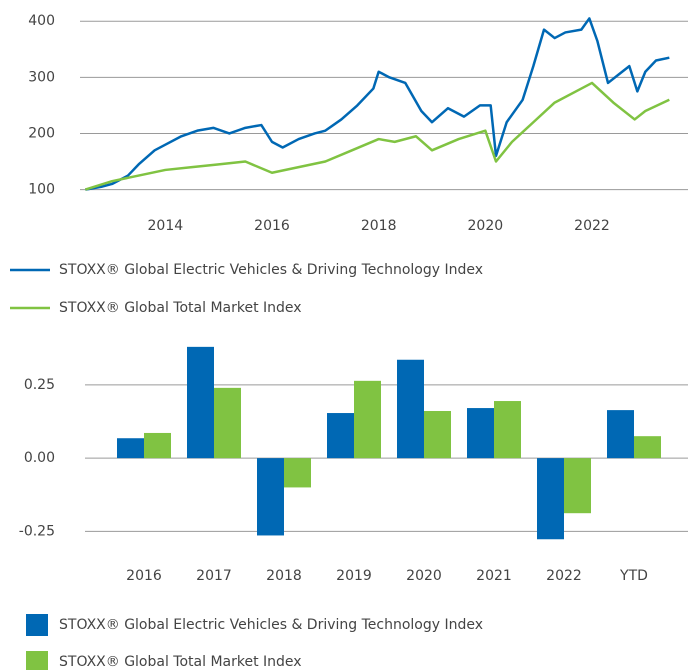 The width and height of the screenshot is (688, 670). Describe the element at coordinates (166, 226) in the screenshot. I see `x-tick-label: 2014` at that location.